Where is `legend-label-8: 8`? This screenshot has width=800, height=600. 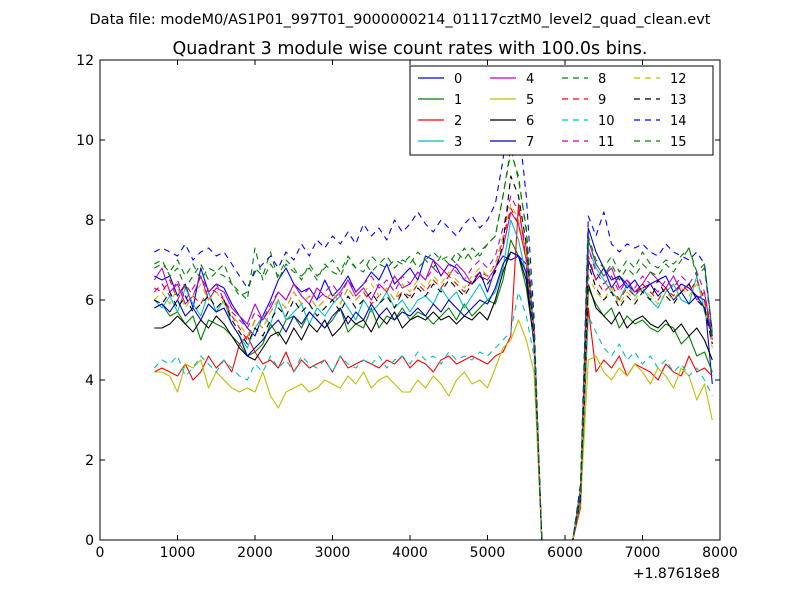 legend-label-8: 8 is located at coordinates (602, 79).